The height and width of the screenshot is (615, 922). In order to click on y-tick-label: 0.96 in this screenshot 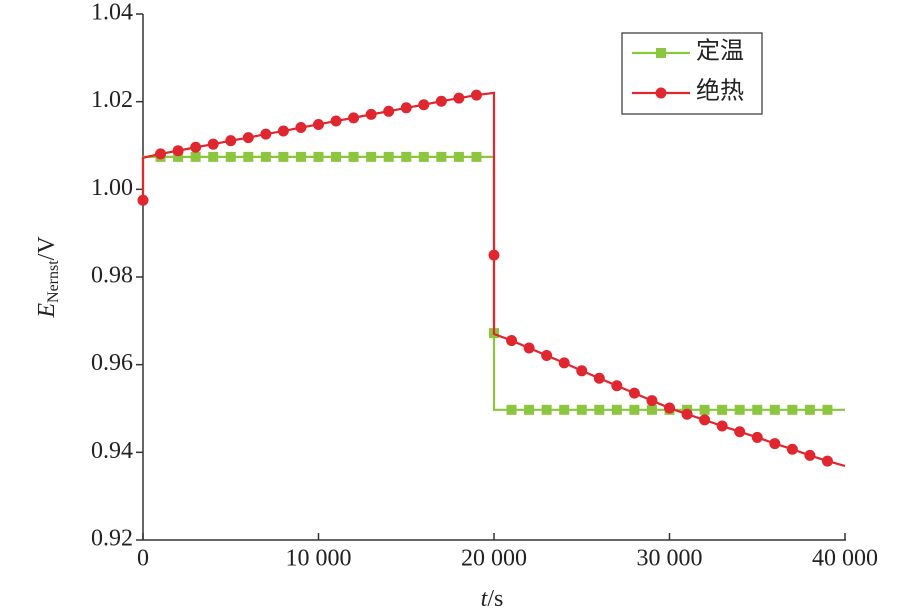, I will do `click(112, 363)`.